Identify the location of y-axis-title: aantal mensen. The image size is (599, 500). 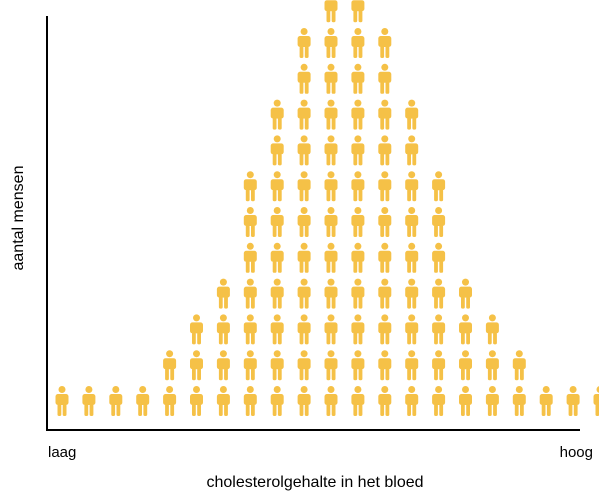
(18, 218).